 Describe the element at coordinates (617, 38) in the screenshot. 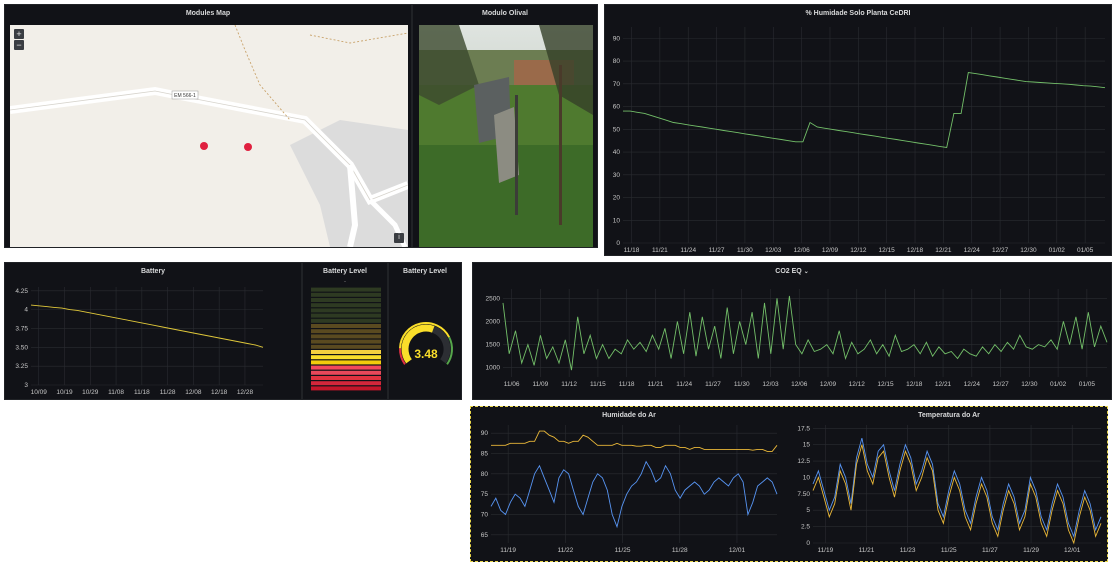

I see `soil-y-tick: 90` at that location.